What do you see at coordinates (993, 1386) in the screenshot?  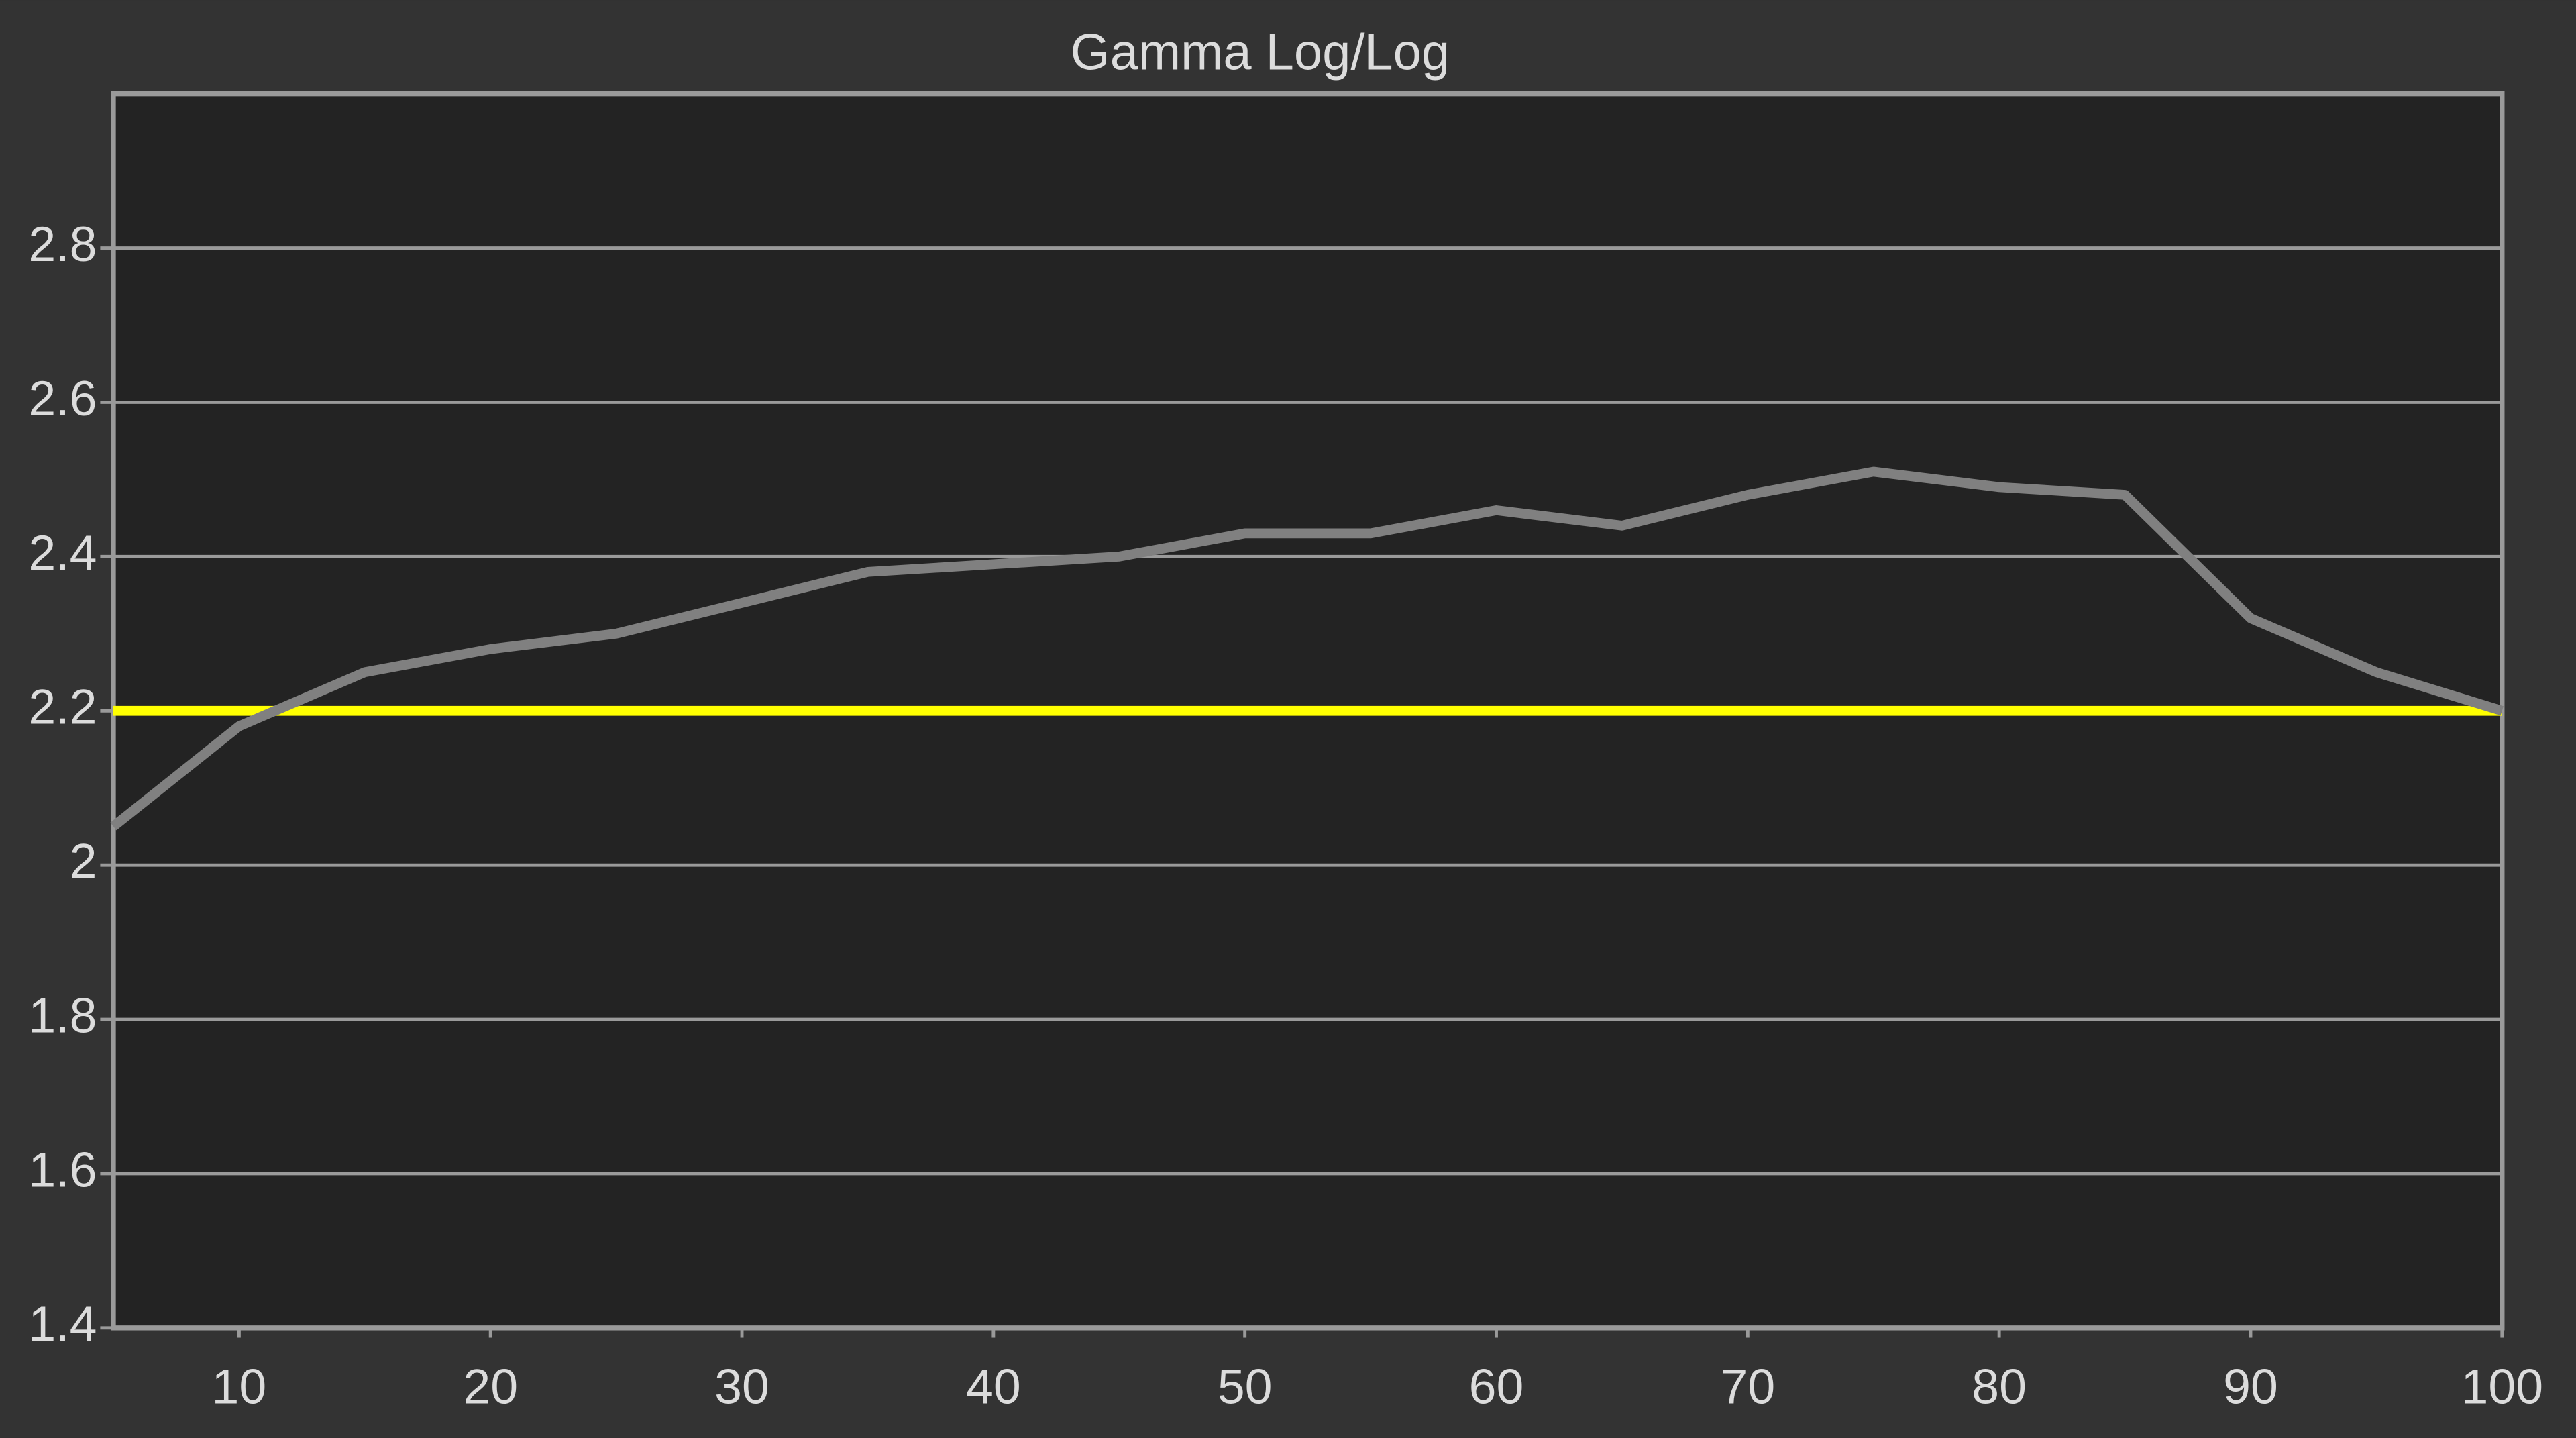 I see `x-tick-label: 40` at bounding box center [993, 1386].